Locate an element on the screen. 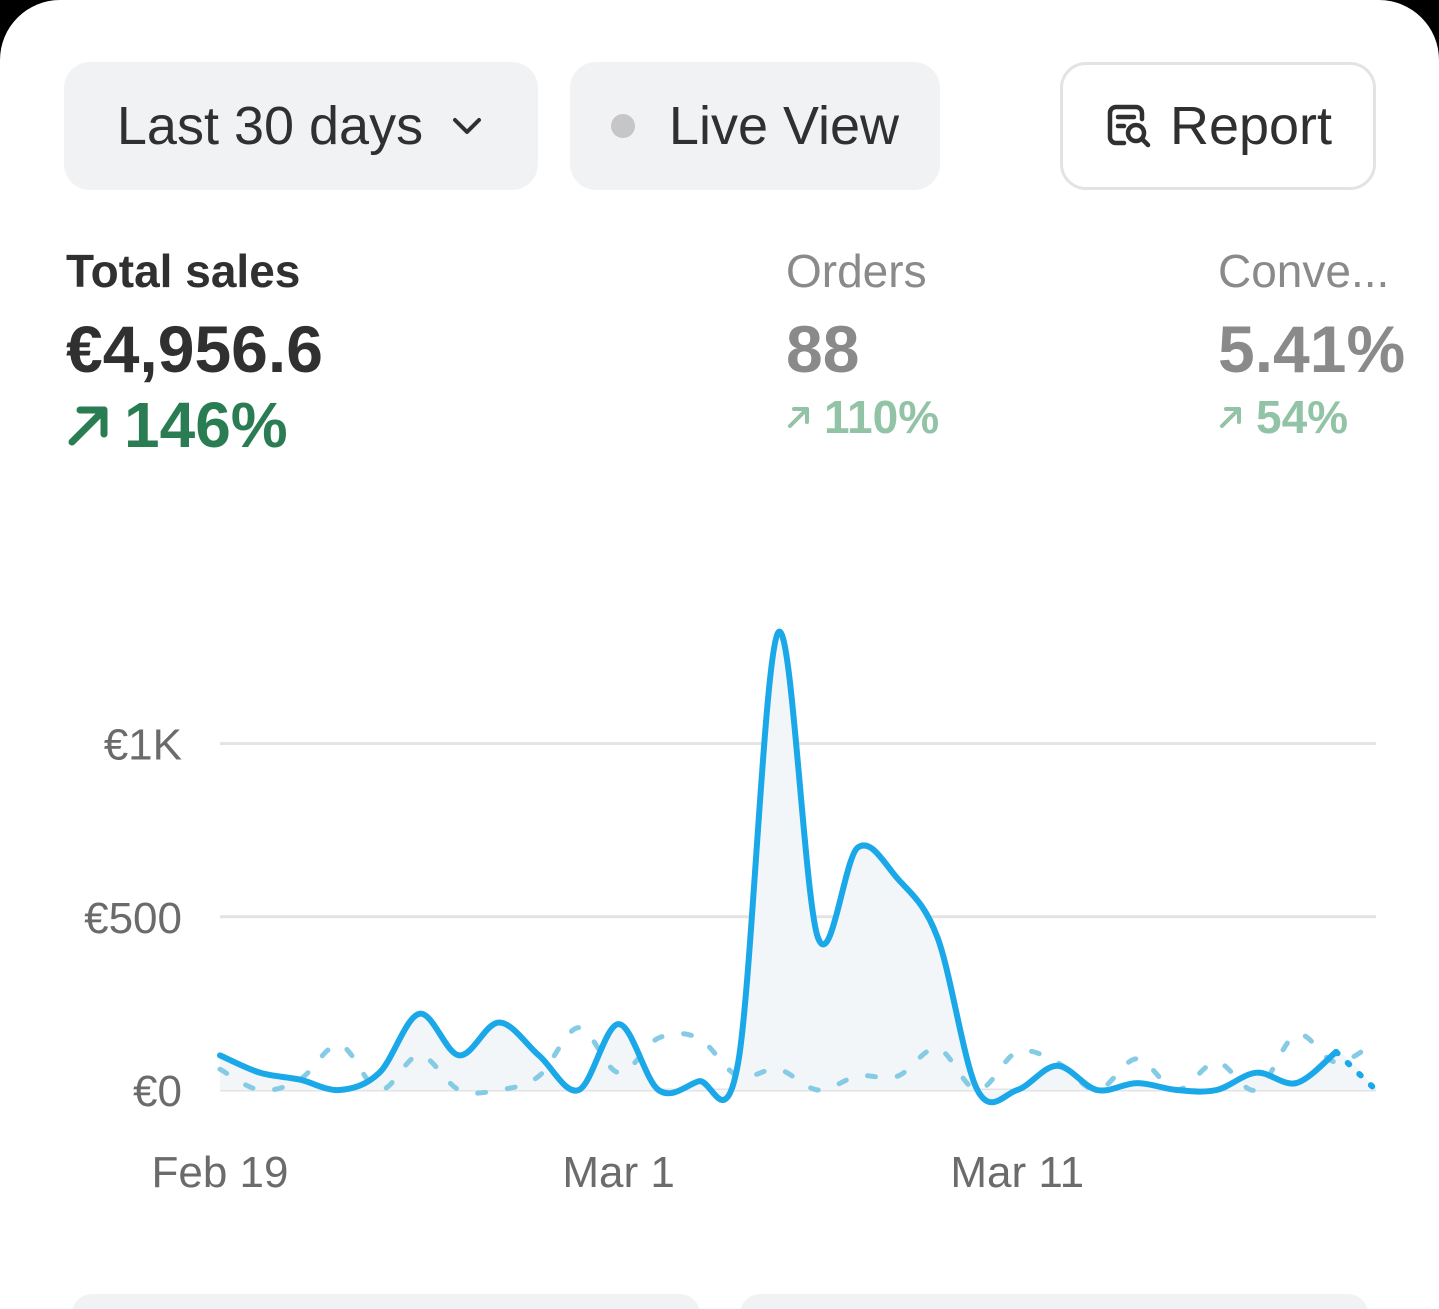  bottom-card-left is located at coordinates (386, 1301).